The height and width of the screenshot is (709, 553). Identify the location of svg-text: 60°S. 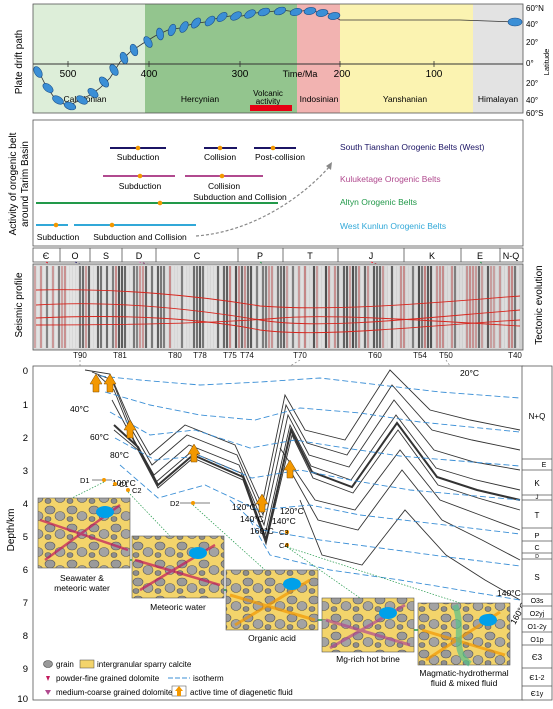
(534, 113).